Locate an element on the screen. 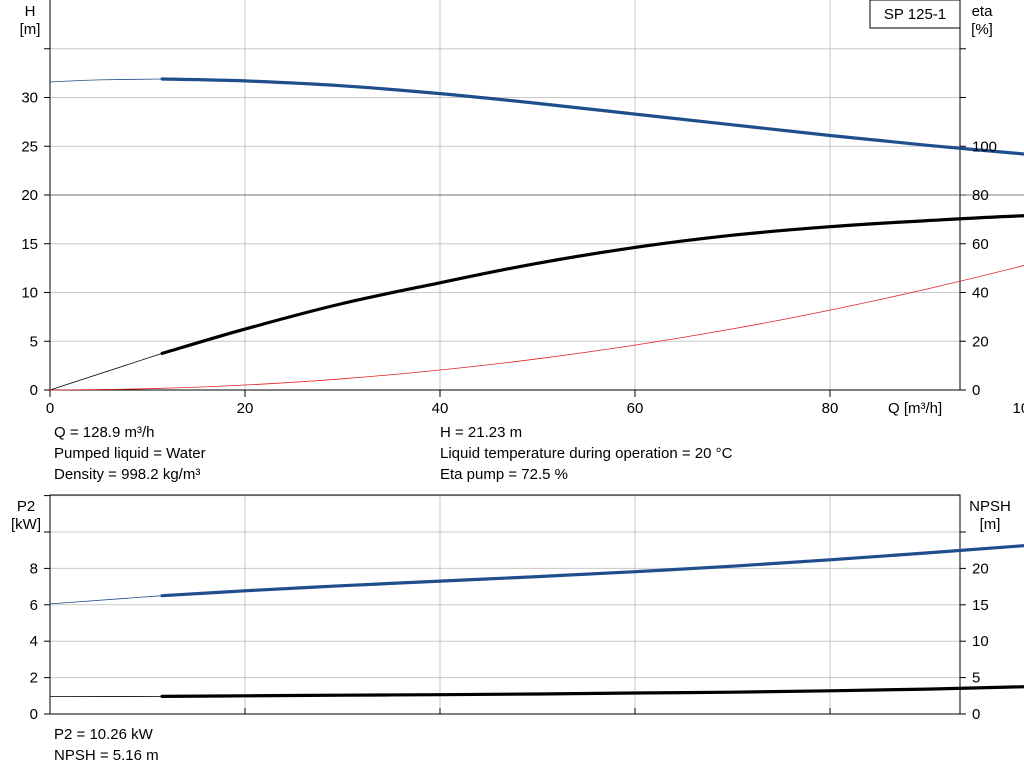 The width and height of the screenshot is (1024, 781). npsh-tick-label: 20 is located at coordinates (980, 568).